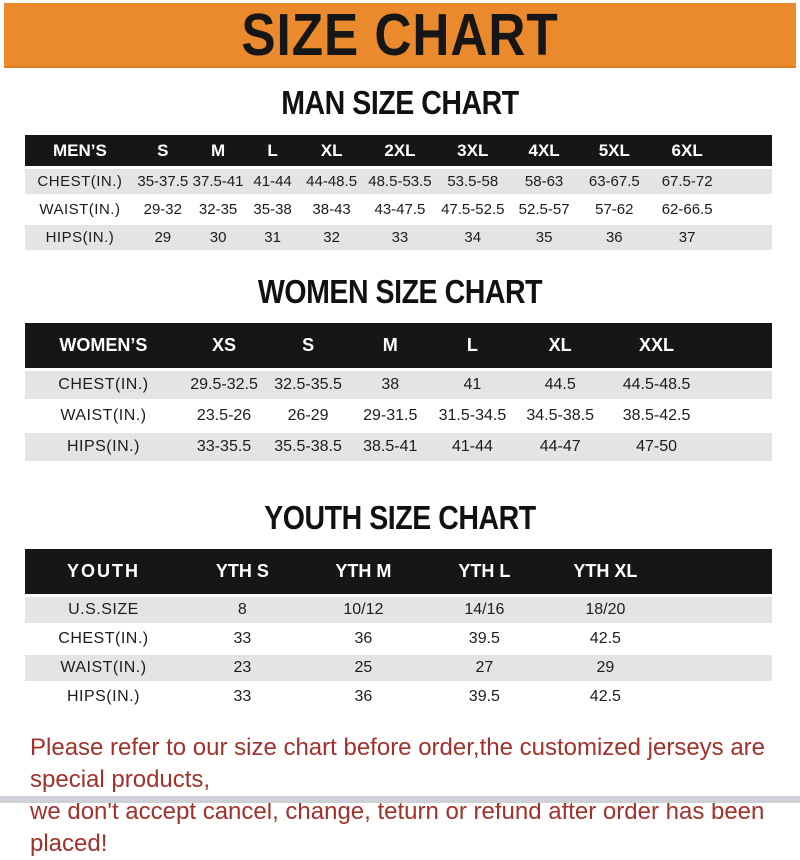 This screenshot has height=860, width=800. Describe the element at coordinates (472, 150) in the screenshot. I see `size-column-header: 3XL` at that location.